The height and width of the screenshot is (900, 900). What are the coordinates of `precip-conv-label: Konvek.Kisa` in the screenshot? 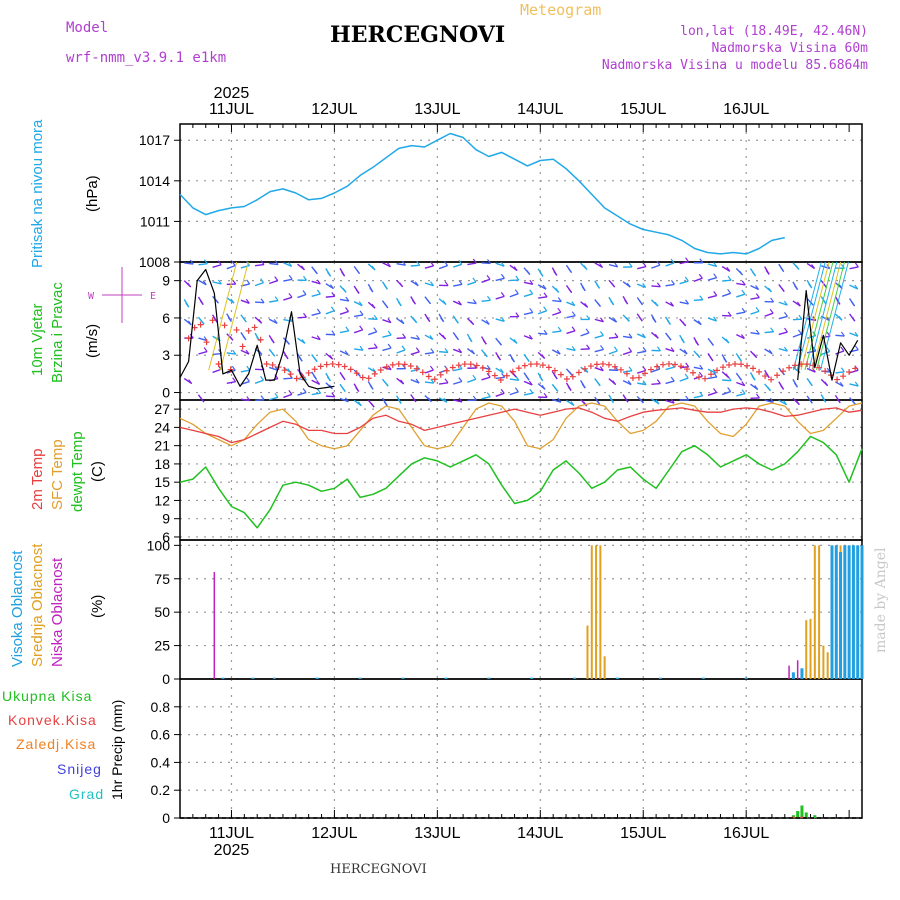 It's located at (52, 720).